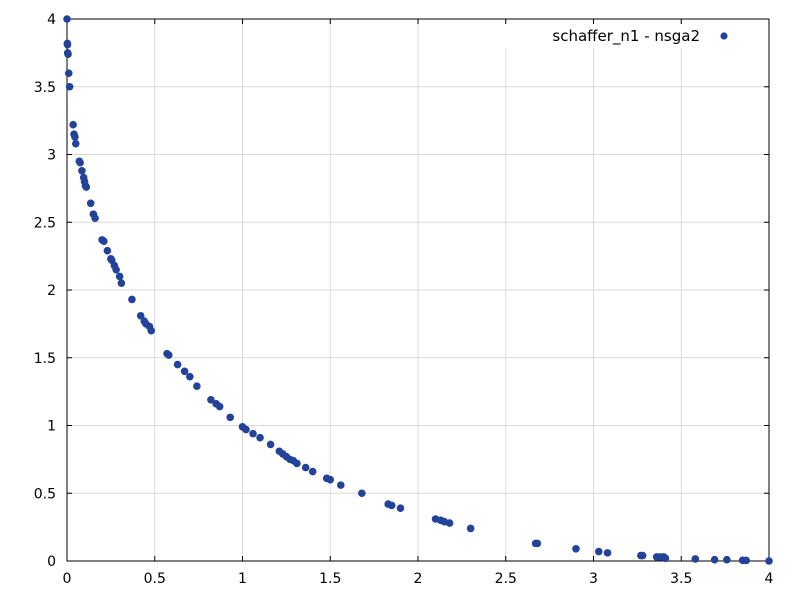  I want to click on x-tick-label: 2, so click(418, 579).